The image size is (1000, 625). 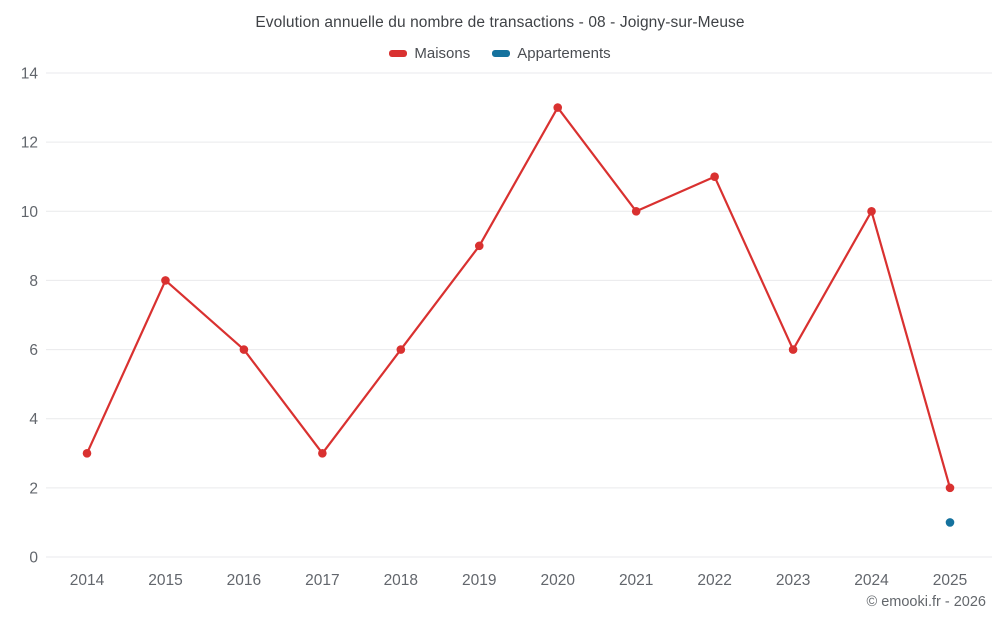 I want to click on x-tick-label-2015: 2015, so click(x=165, y=580).